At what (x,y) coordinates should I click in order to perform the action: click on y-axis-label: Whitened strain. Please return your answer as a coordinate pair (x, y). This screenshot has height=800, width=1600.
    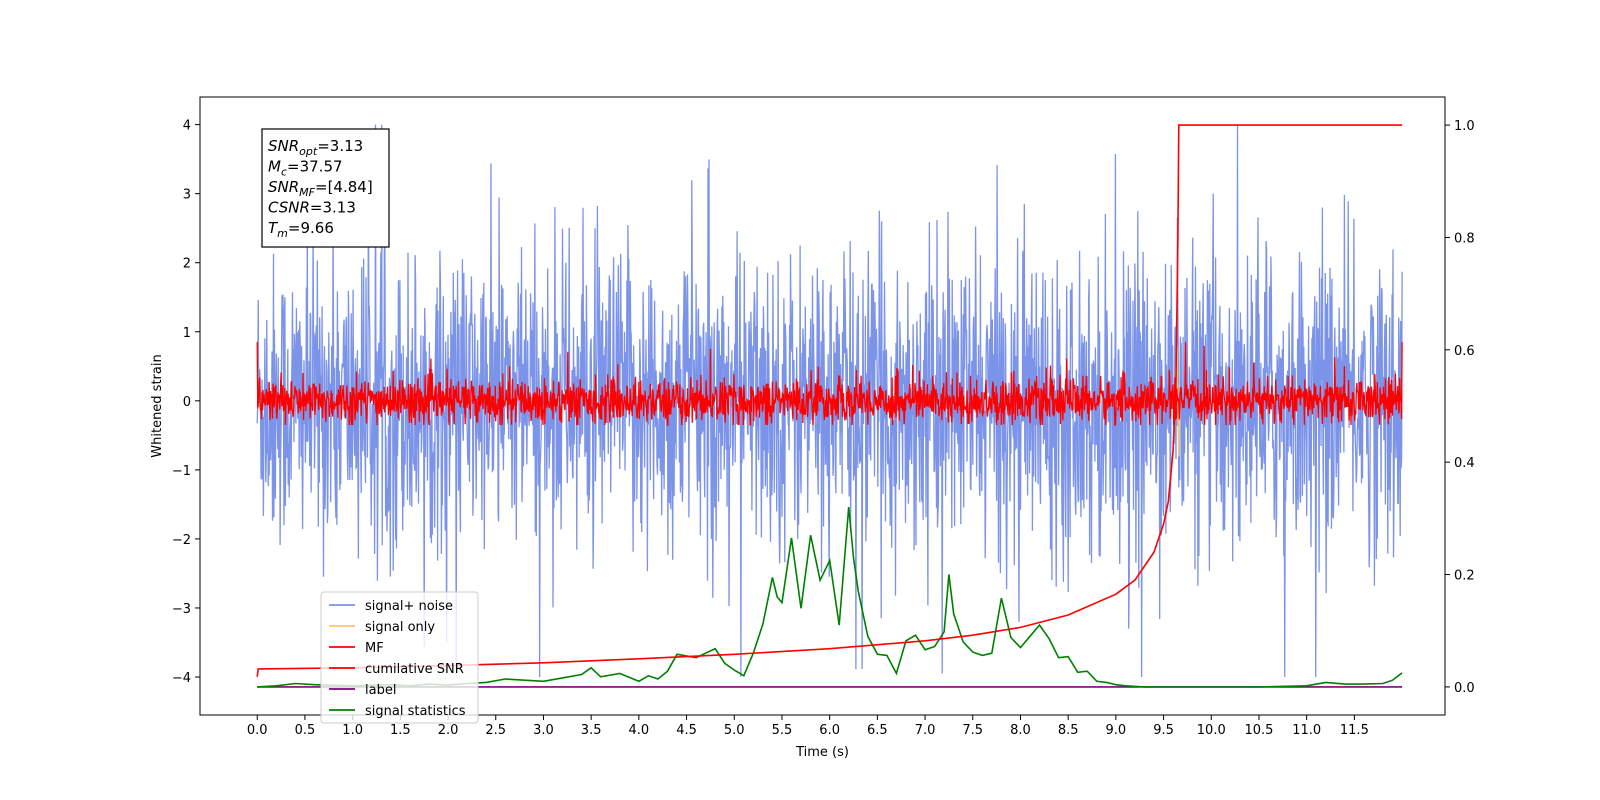
    Looking at the image, I should click on (157, 405).